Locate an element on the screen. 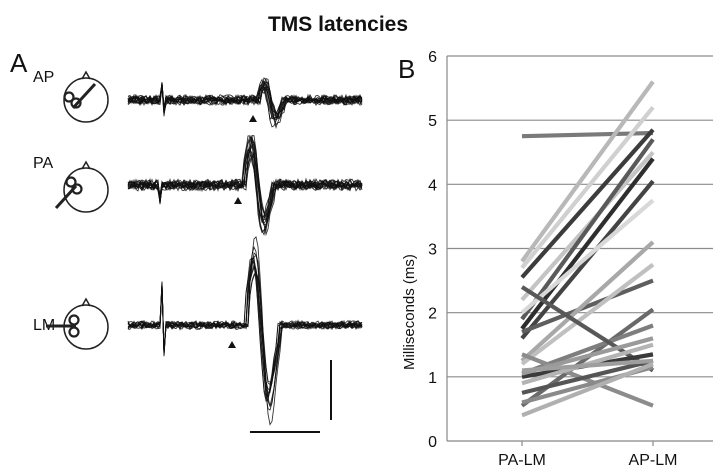 The width and height of the screenshot is (728, 476). y-axis-label: Milliseconds (ms) is located at coordinates (409, 312).